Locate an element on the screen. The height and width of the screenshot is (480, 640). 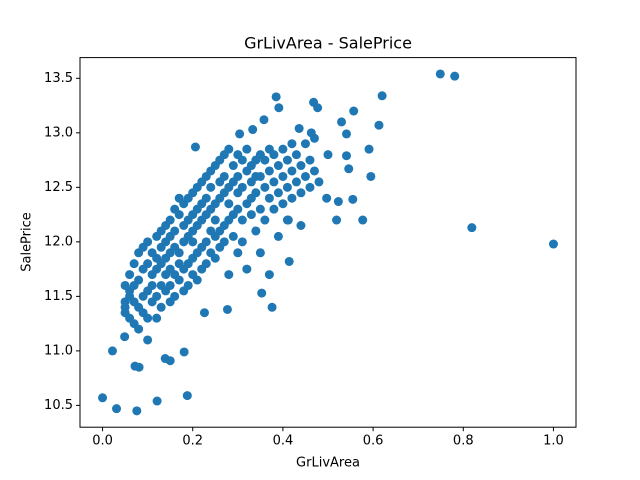
y-axis-label: SalePrice is located at coordinates (27, 242).